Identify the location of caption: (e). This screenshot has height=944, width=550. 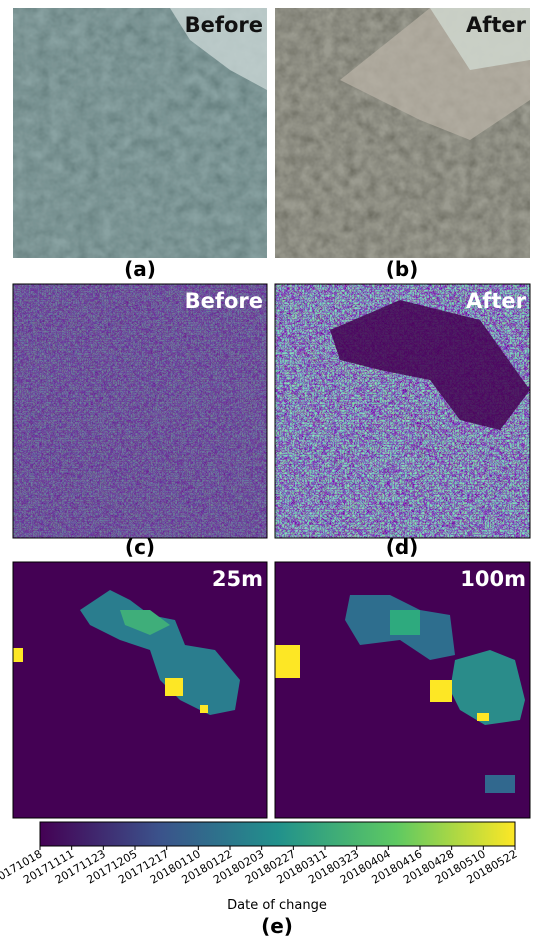
(277, 926).